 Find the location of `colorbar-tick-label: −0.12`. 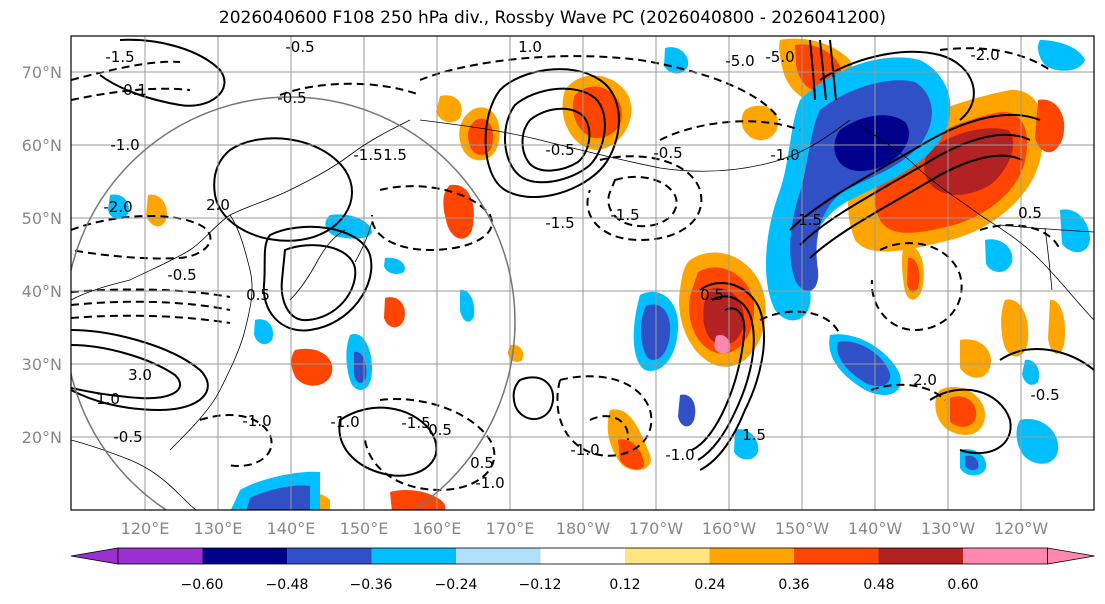

colorbar-tick-label: −0.12 is located at coordinates (540, 585).